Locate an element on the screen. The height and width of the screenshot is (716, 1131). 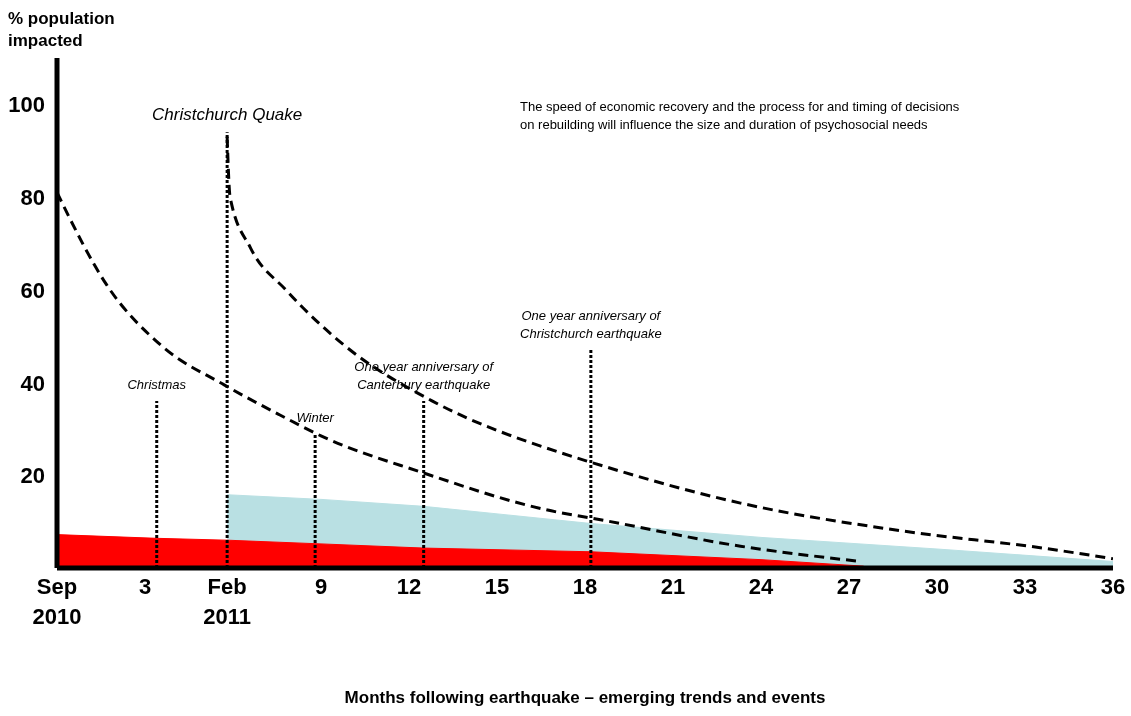
x-tick-label: 18 is located at coordinates (585, 586).